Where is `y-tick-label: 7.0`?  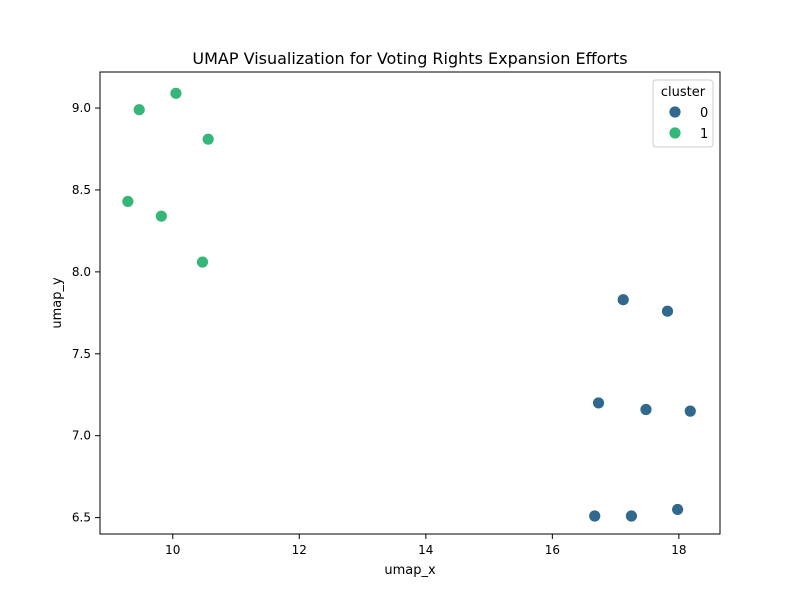 y-tick-label: 7.0 is located at coordinates (81, 436).